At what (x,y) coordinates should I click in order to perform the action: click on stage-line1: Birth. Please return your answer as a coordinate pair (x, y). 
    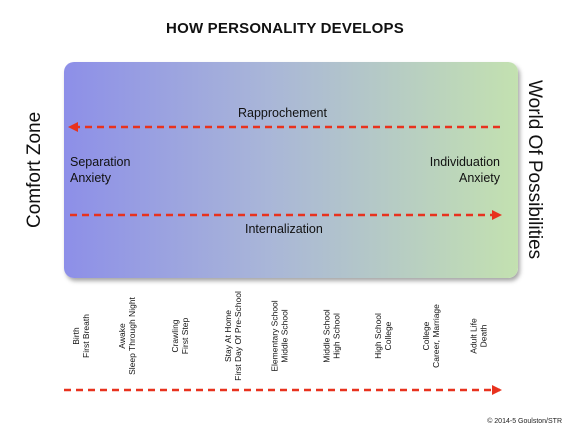
    Looking at the image, I should click on (75, 336).